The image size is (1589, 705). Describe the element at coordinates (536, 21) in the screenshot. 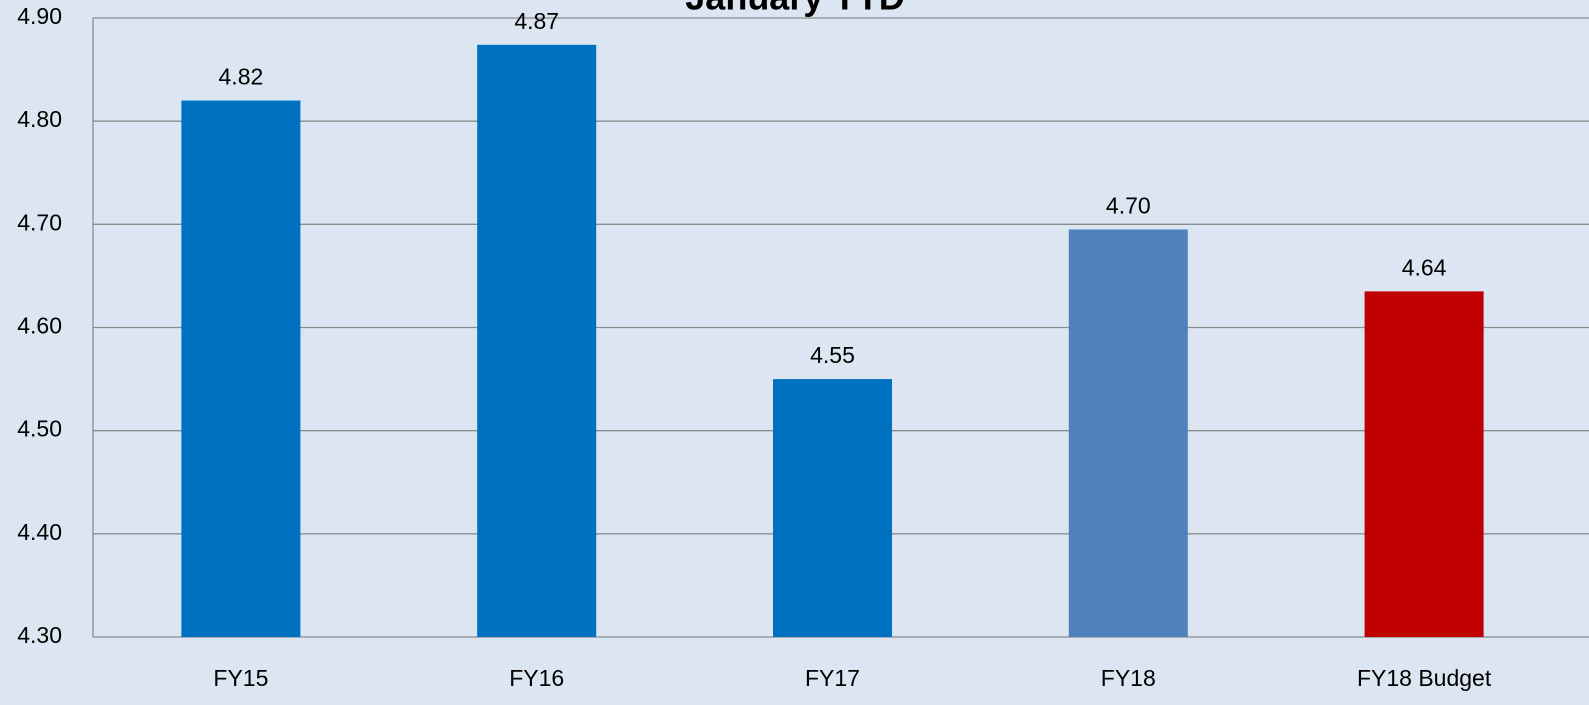

I see `data-label: 4.87` at that location.